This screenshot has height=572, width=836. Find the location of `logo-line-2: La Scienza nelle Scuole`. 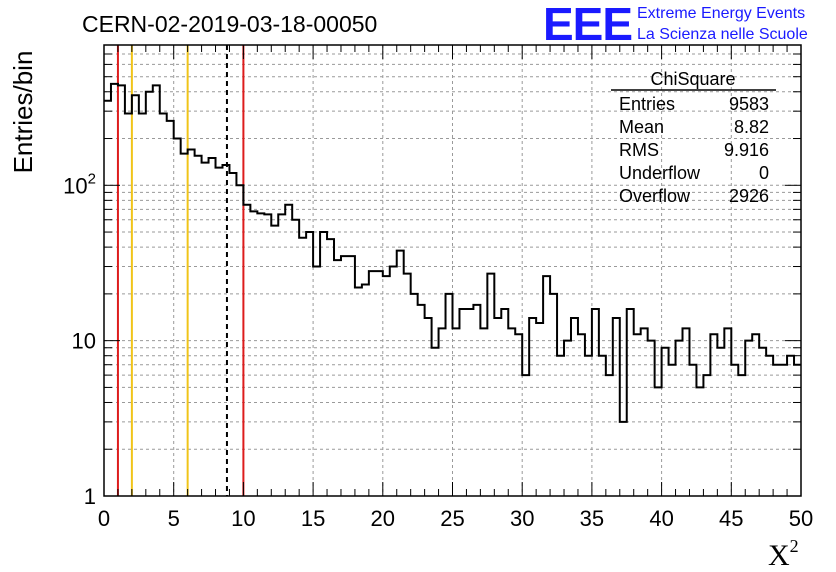

logo-line-2: La Scienza nelle Scuole is located at coordinates (722, 34).